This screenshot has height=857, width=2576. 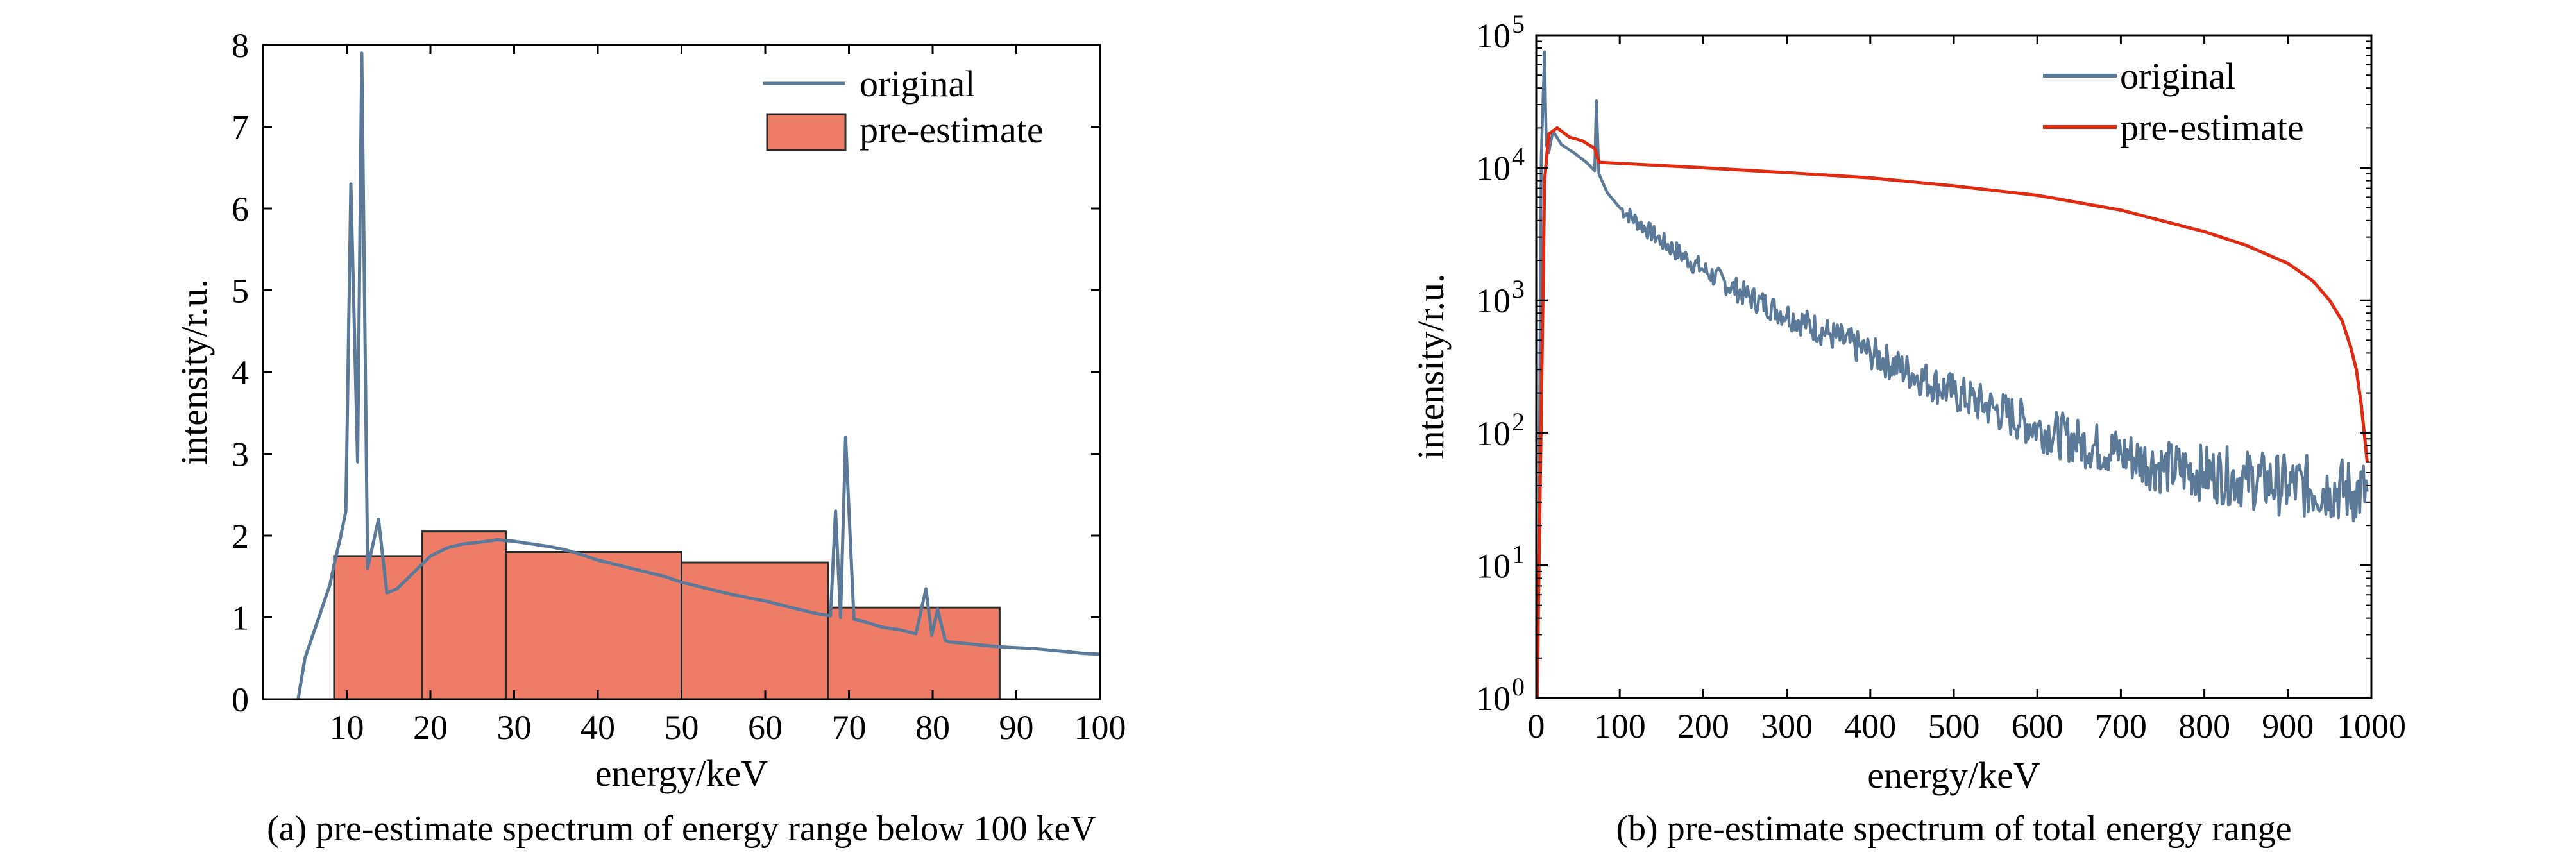 I want to click on x-tick-label: 70, so click(x=849, y=727).